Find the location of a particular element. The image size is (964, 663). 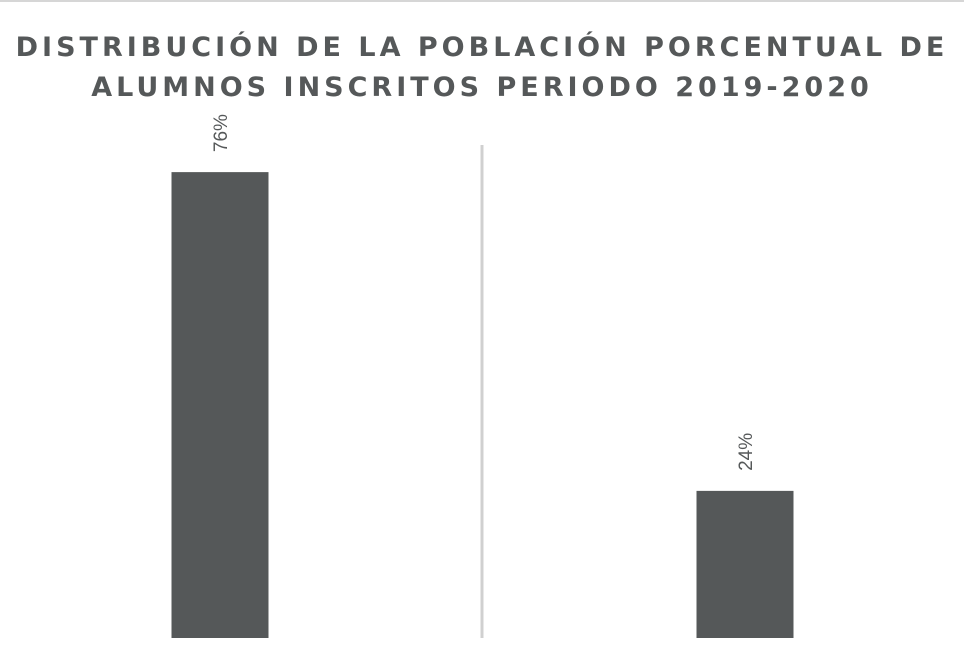

bar-2-value-label: 24% is located at coordinates (746, 452).